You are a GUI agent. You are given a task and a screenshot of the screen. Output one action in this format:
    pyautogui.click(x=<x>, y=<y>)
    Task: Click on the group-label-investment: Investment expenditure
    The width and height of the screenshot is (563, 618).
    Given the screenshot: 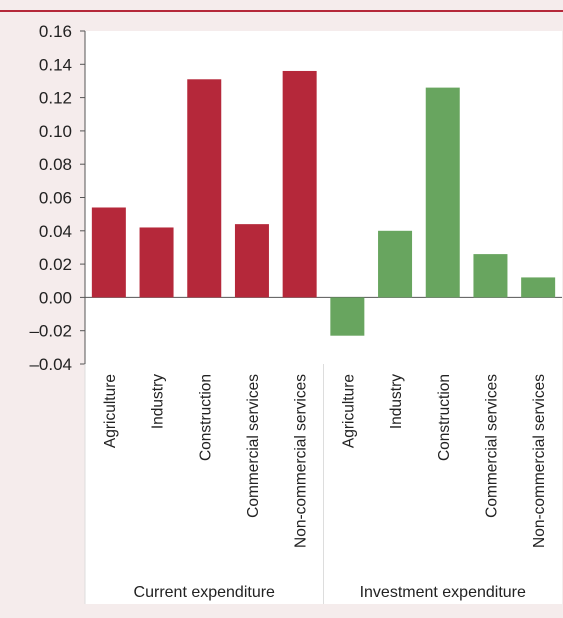 What is the action you would take?
    pyautogui.click(x=443, y=592)
    